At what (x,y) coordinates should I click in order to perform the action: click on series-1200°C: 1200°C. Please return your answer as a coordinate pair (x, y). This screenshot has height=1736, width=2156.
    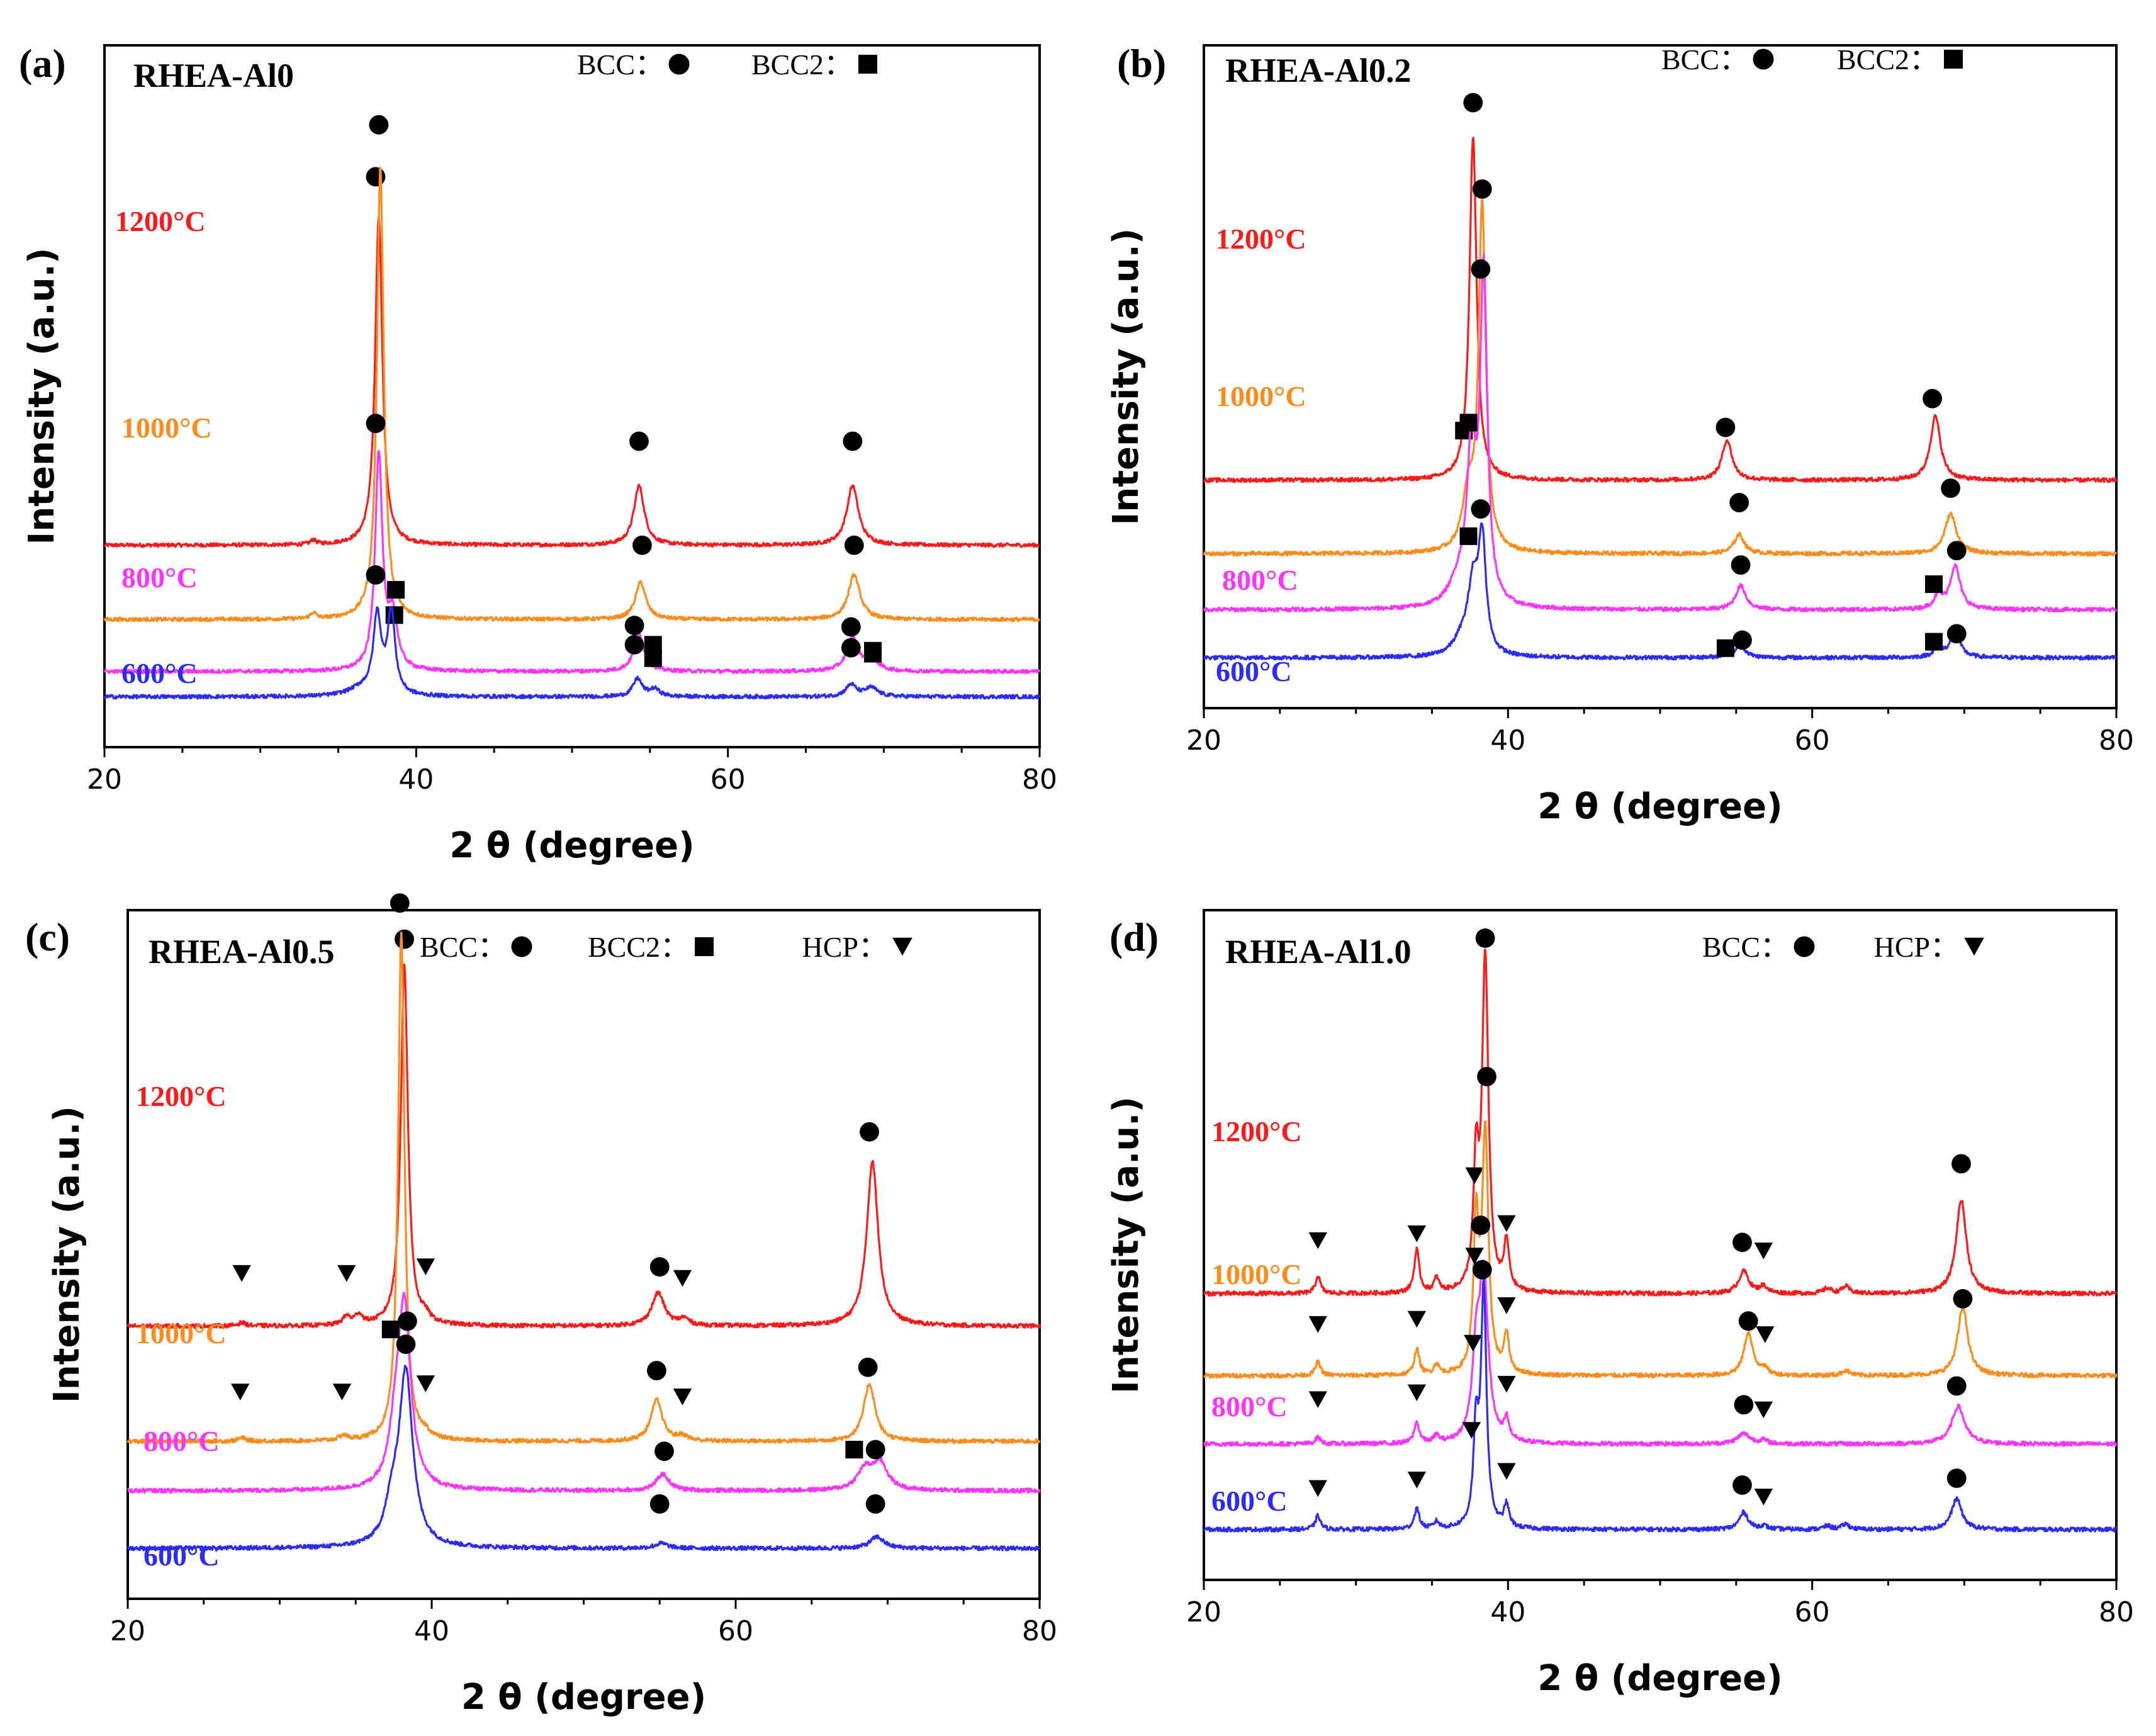
    Looking at the image, I should click on (583, 1129).